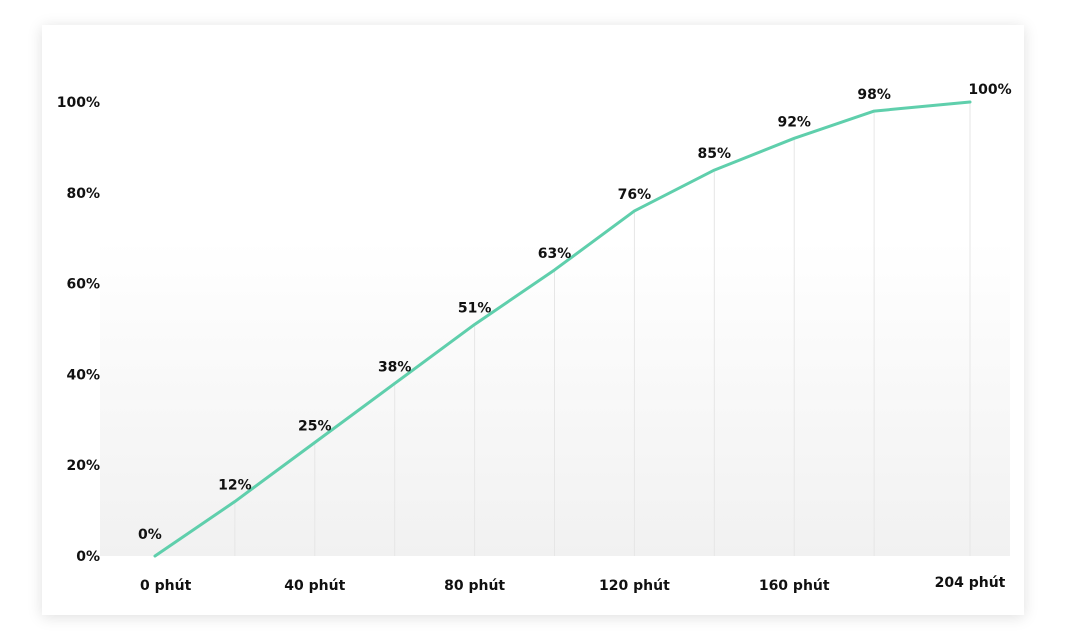  What do you see at coordinates (83, 375) in the screenshot?
I see `y-tick-label: 40%` at bounding box center [83, 375].